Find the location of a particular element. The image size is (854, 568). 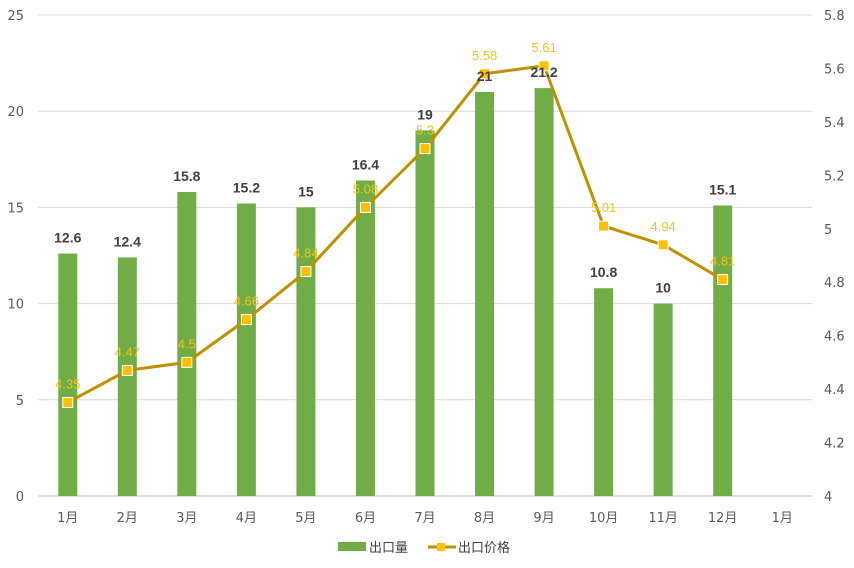

x-tick-label: 6月 is located at coordinates (365, 518).